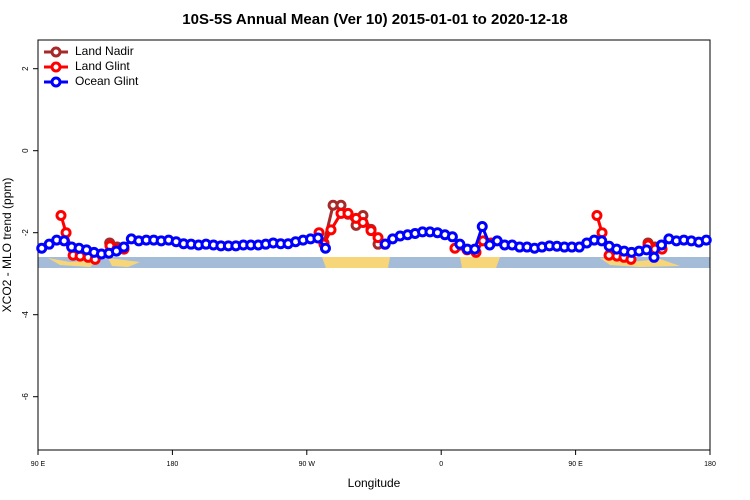 This screenshot has height=500, width=750. Describe the element at coordinates (441, 464) in the screenshot. I see `x-tick-label: 0` at that location.